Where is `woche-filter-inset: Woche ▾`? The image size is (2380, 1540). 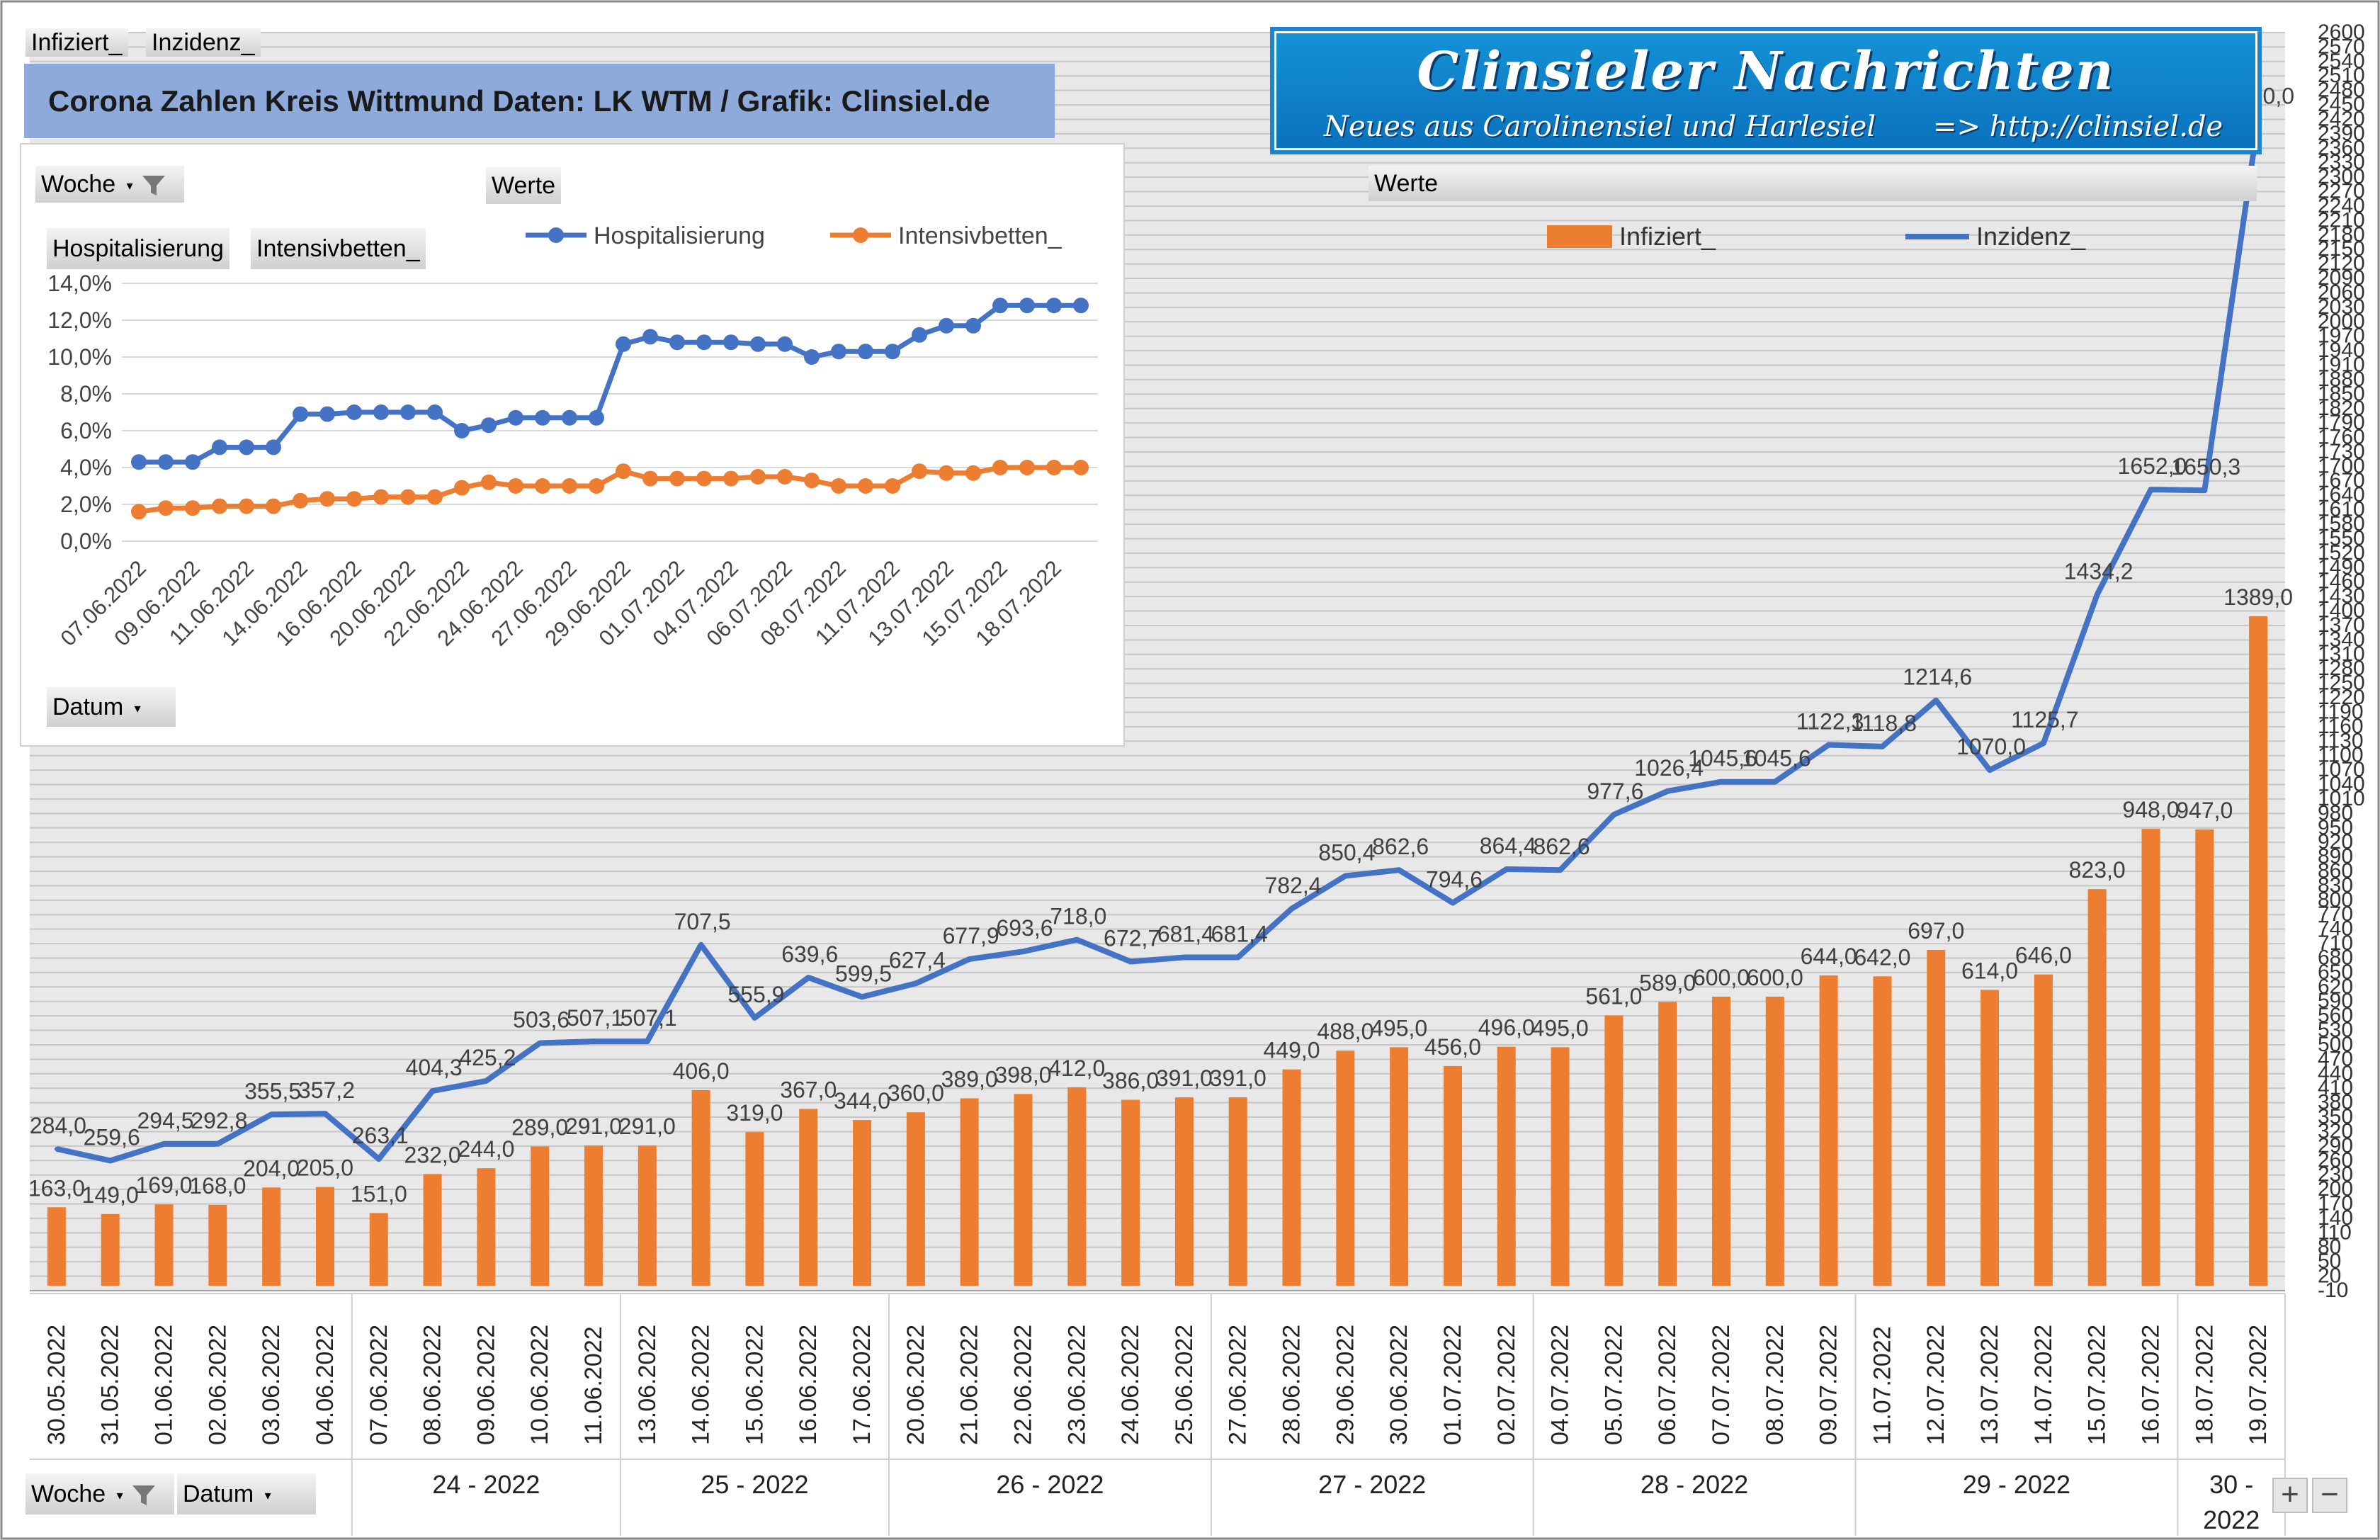 woche-filter-inset: Woche ▾ is located at coordinates (110, 184).